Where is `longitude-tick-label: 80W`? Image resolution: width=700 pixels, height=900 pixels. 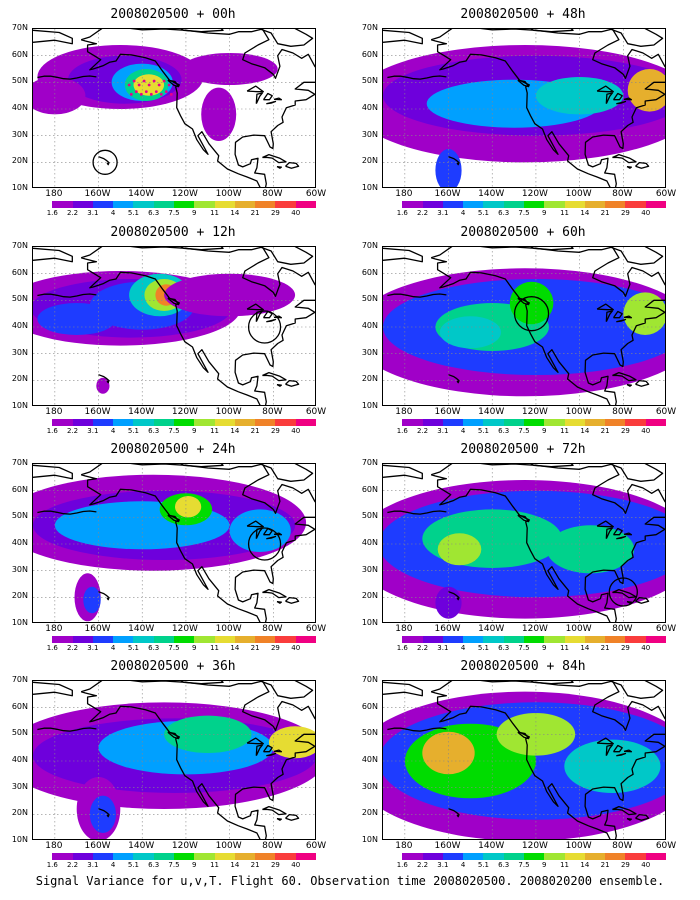
longitude-tick-label: 80W is located at coordinates (272, 629).